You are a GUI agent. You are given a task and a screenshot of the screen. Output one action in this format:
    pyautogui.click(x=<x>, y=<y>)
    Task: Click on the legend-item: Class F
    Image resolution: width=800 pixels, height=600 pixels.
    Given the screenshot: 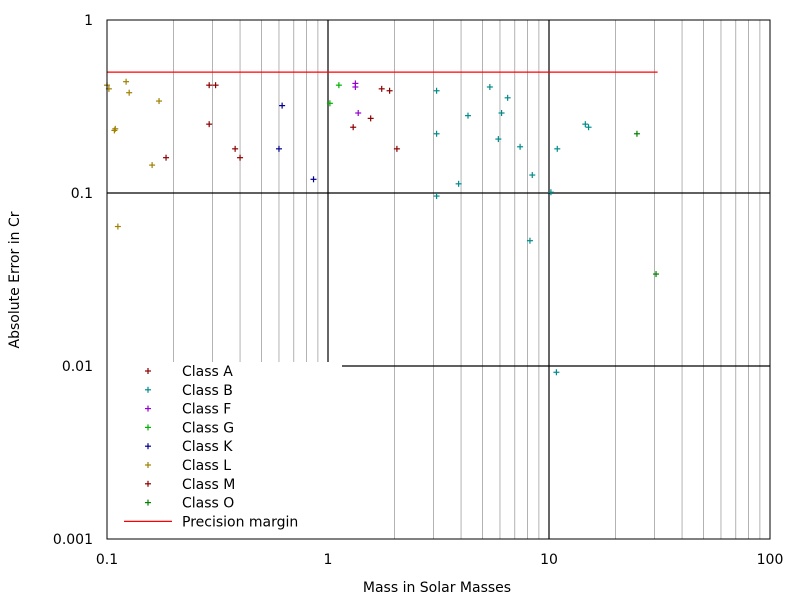 What is the action you would take?
    pyautogui.click(x=188, y=410)
    